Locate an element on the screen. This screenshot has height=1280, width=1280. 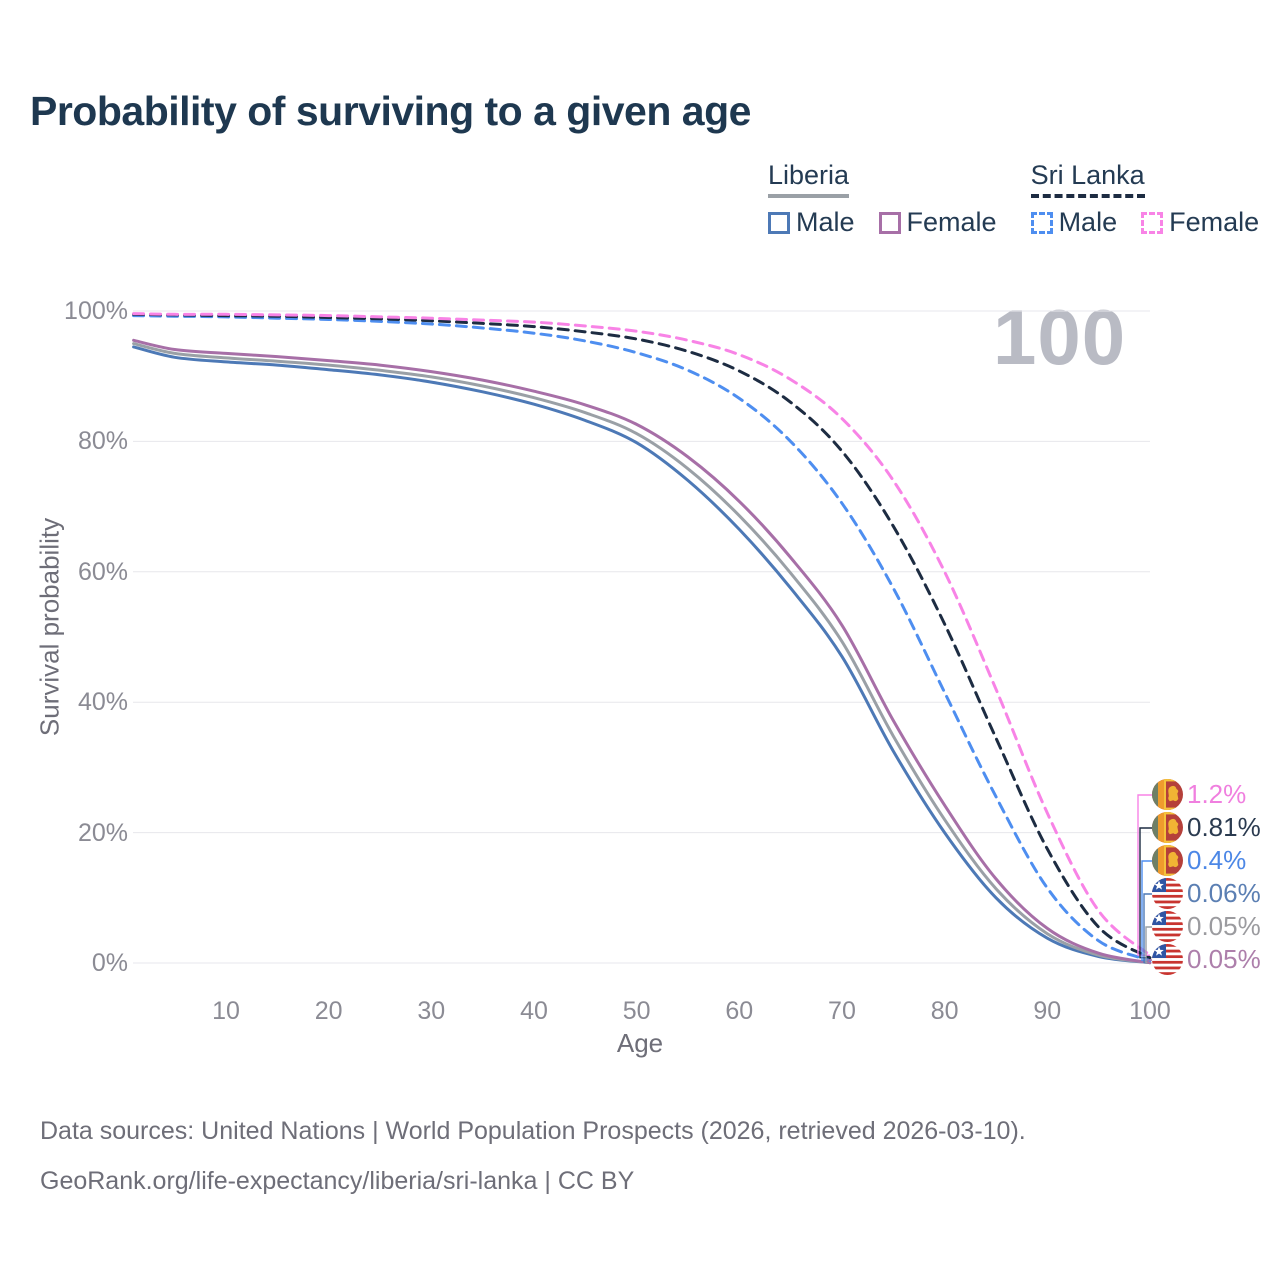
y-tick-label: 0% is located at coordinates (109, 963).